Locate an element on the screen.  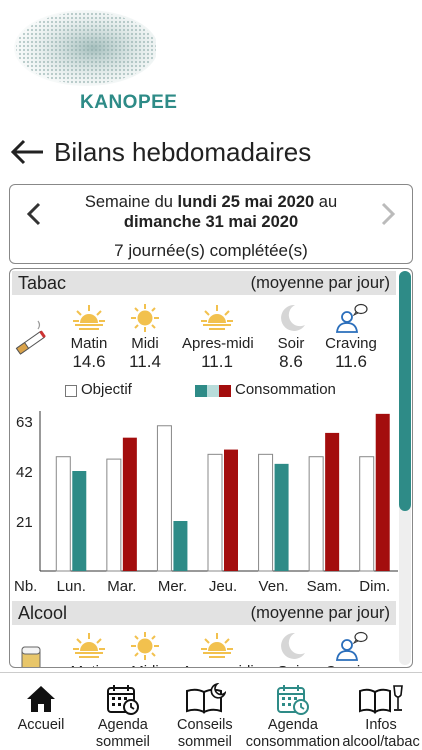
tabac-time-midi: Midi 11.4 is located at coordinates (145, 337).